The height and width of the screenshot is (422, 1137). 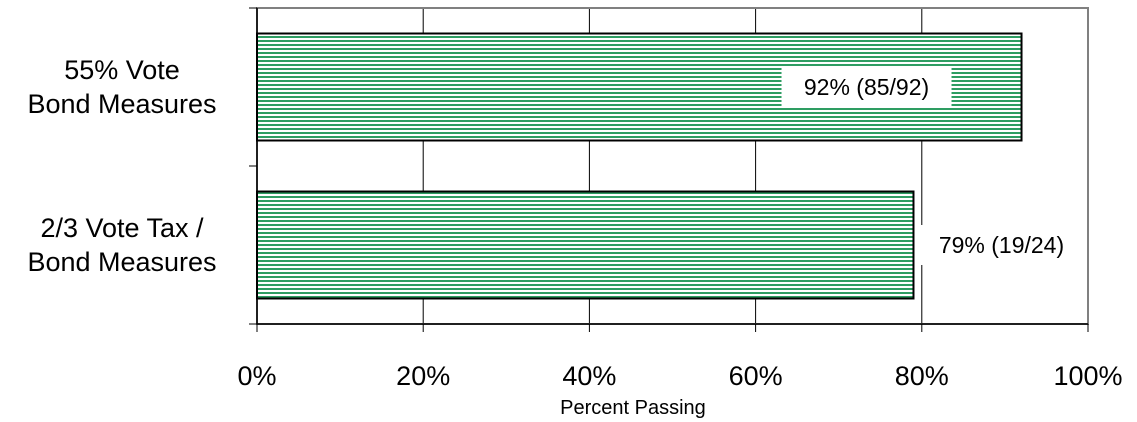 I want to click on x-axis-title: Percent Passing, so click(x=633, y=408).